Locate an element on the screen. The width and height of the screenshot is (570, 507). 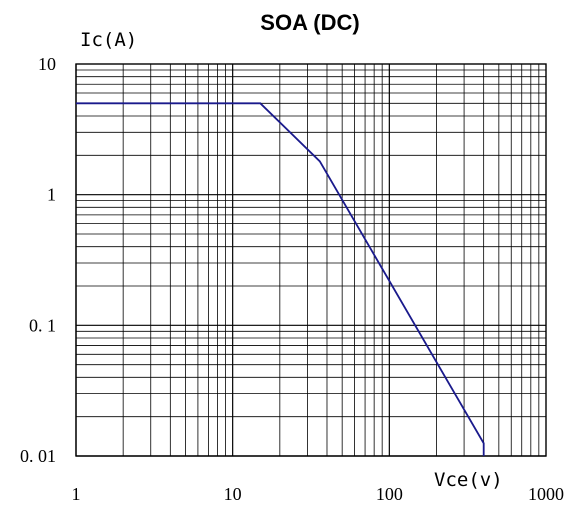
x-tick-label: 100 is located at coordinates (389, 494).